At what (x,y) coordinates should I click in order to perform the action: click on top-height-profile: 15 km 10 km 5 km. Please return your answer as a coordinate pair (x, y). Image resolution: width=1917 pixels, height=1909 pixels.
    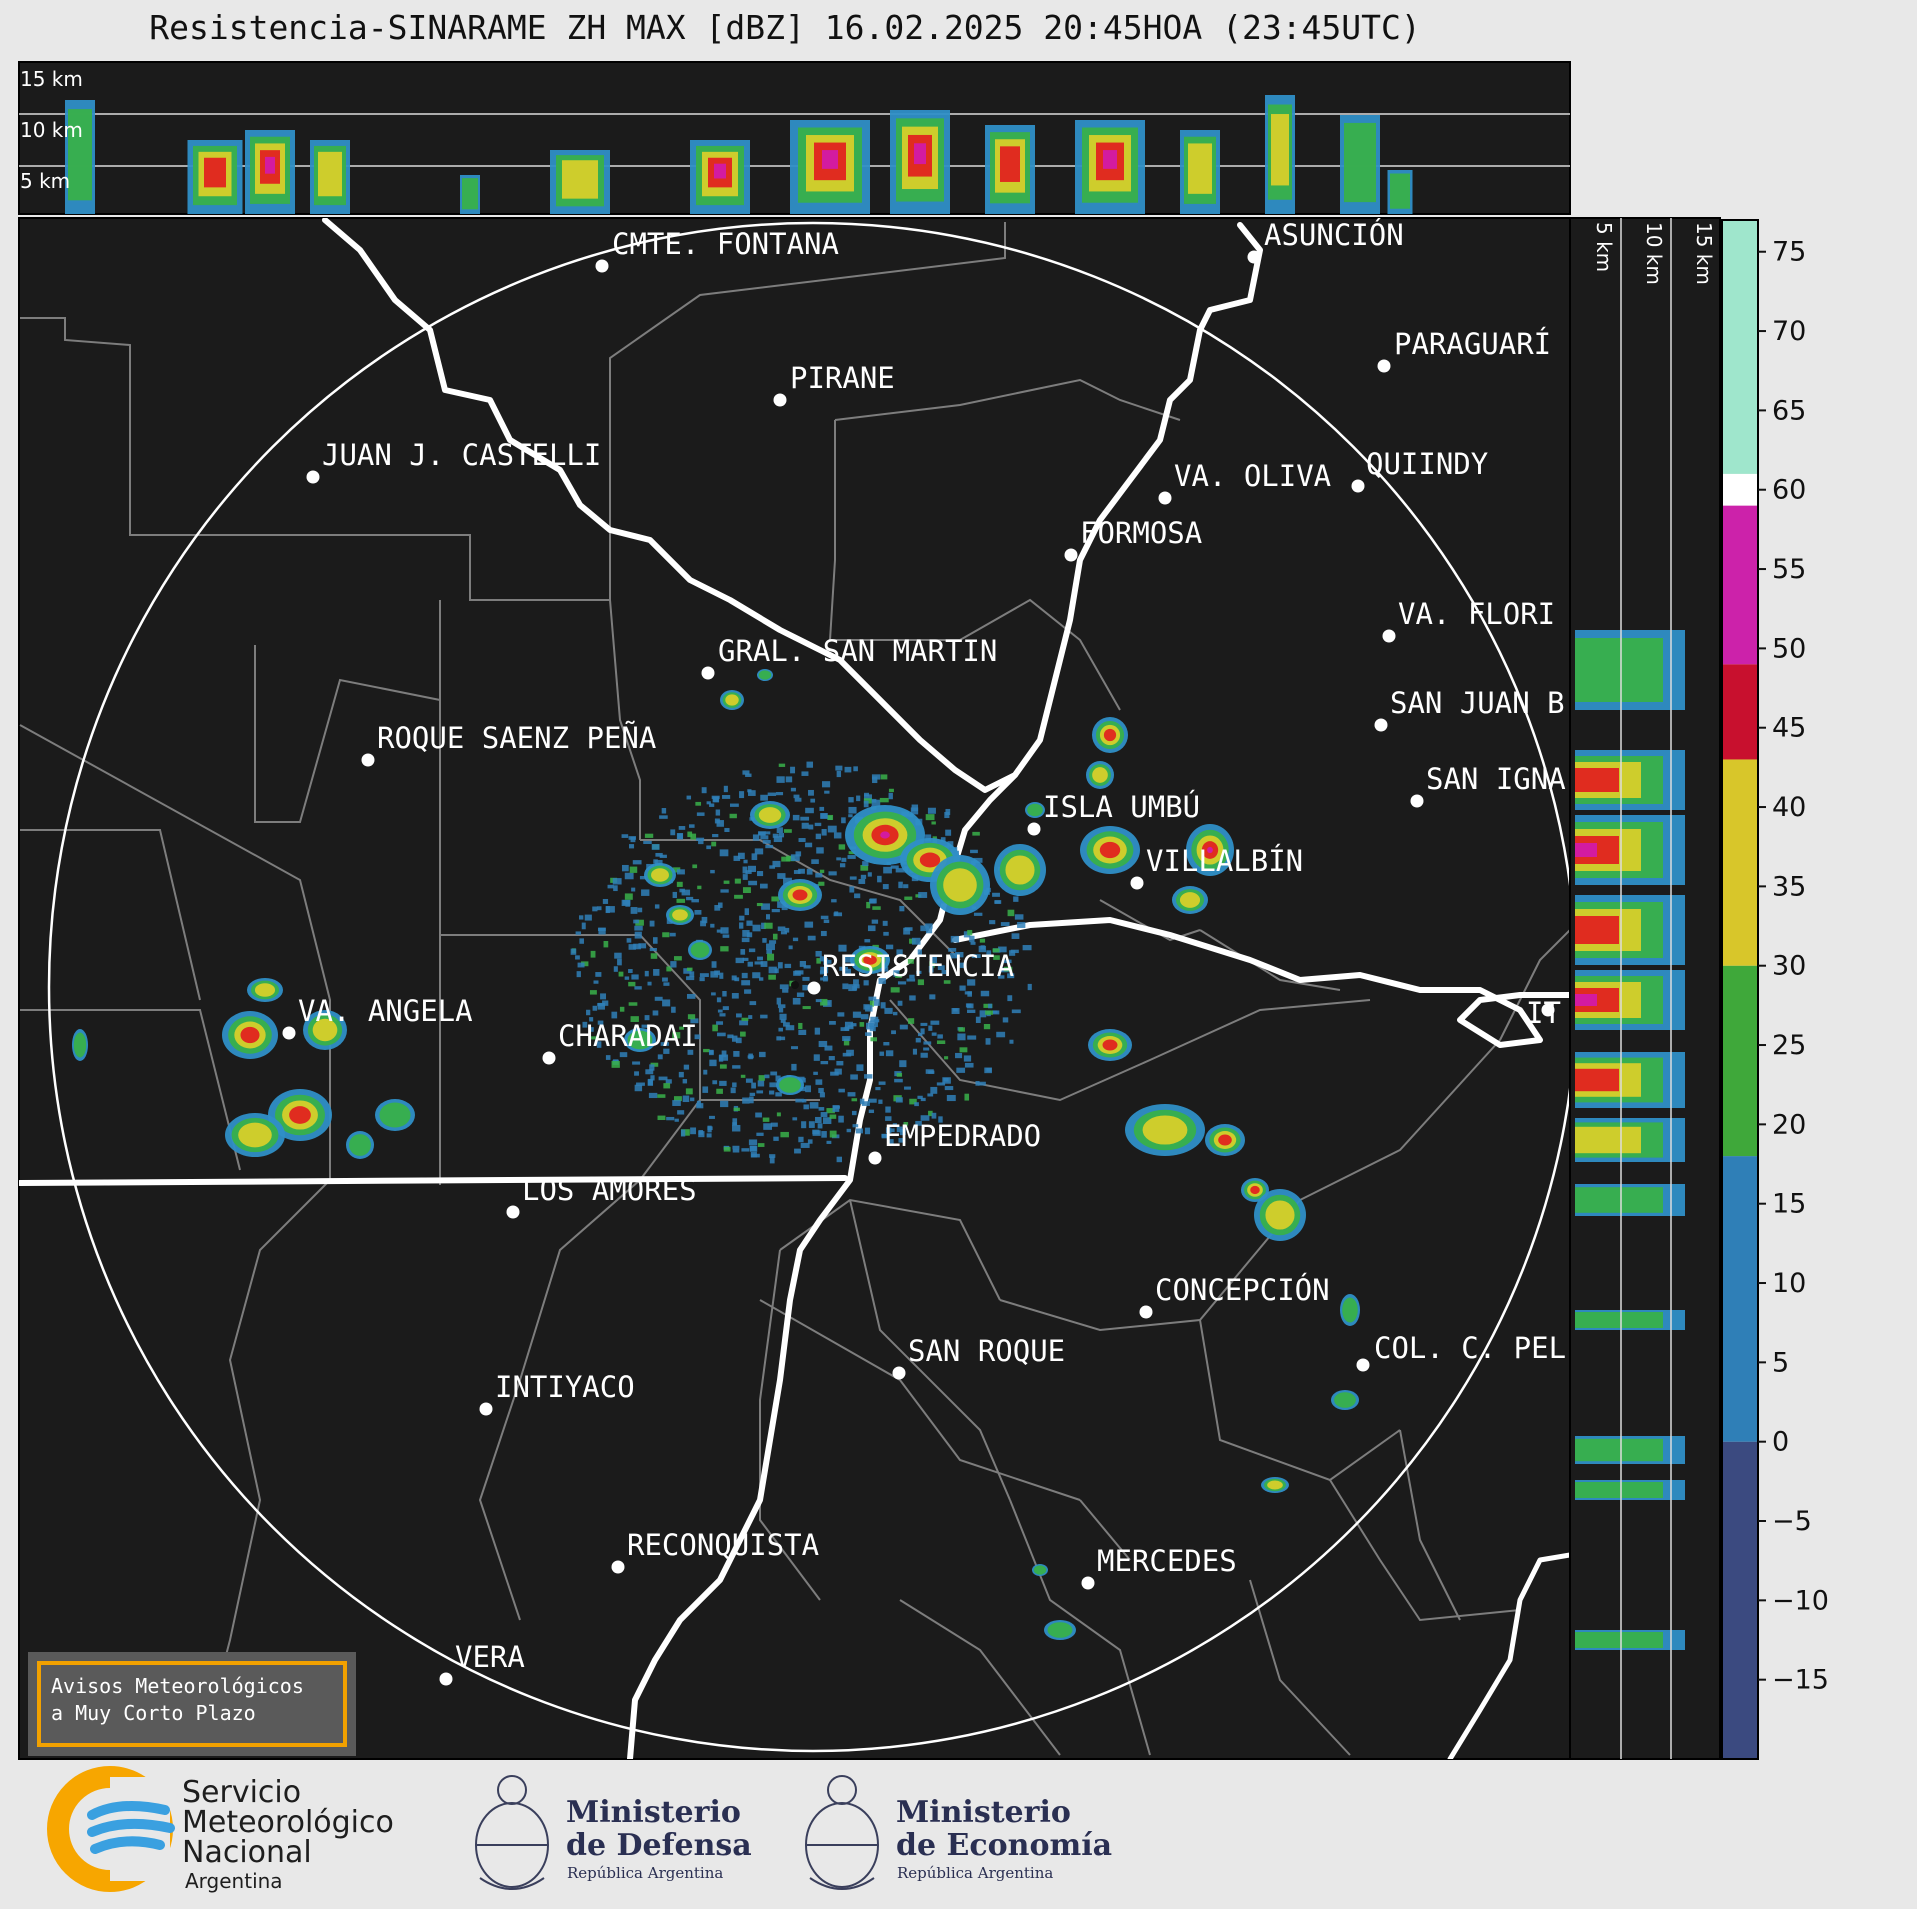
    Looking at the image, I should click on (794, 138).